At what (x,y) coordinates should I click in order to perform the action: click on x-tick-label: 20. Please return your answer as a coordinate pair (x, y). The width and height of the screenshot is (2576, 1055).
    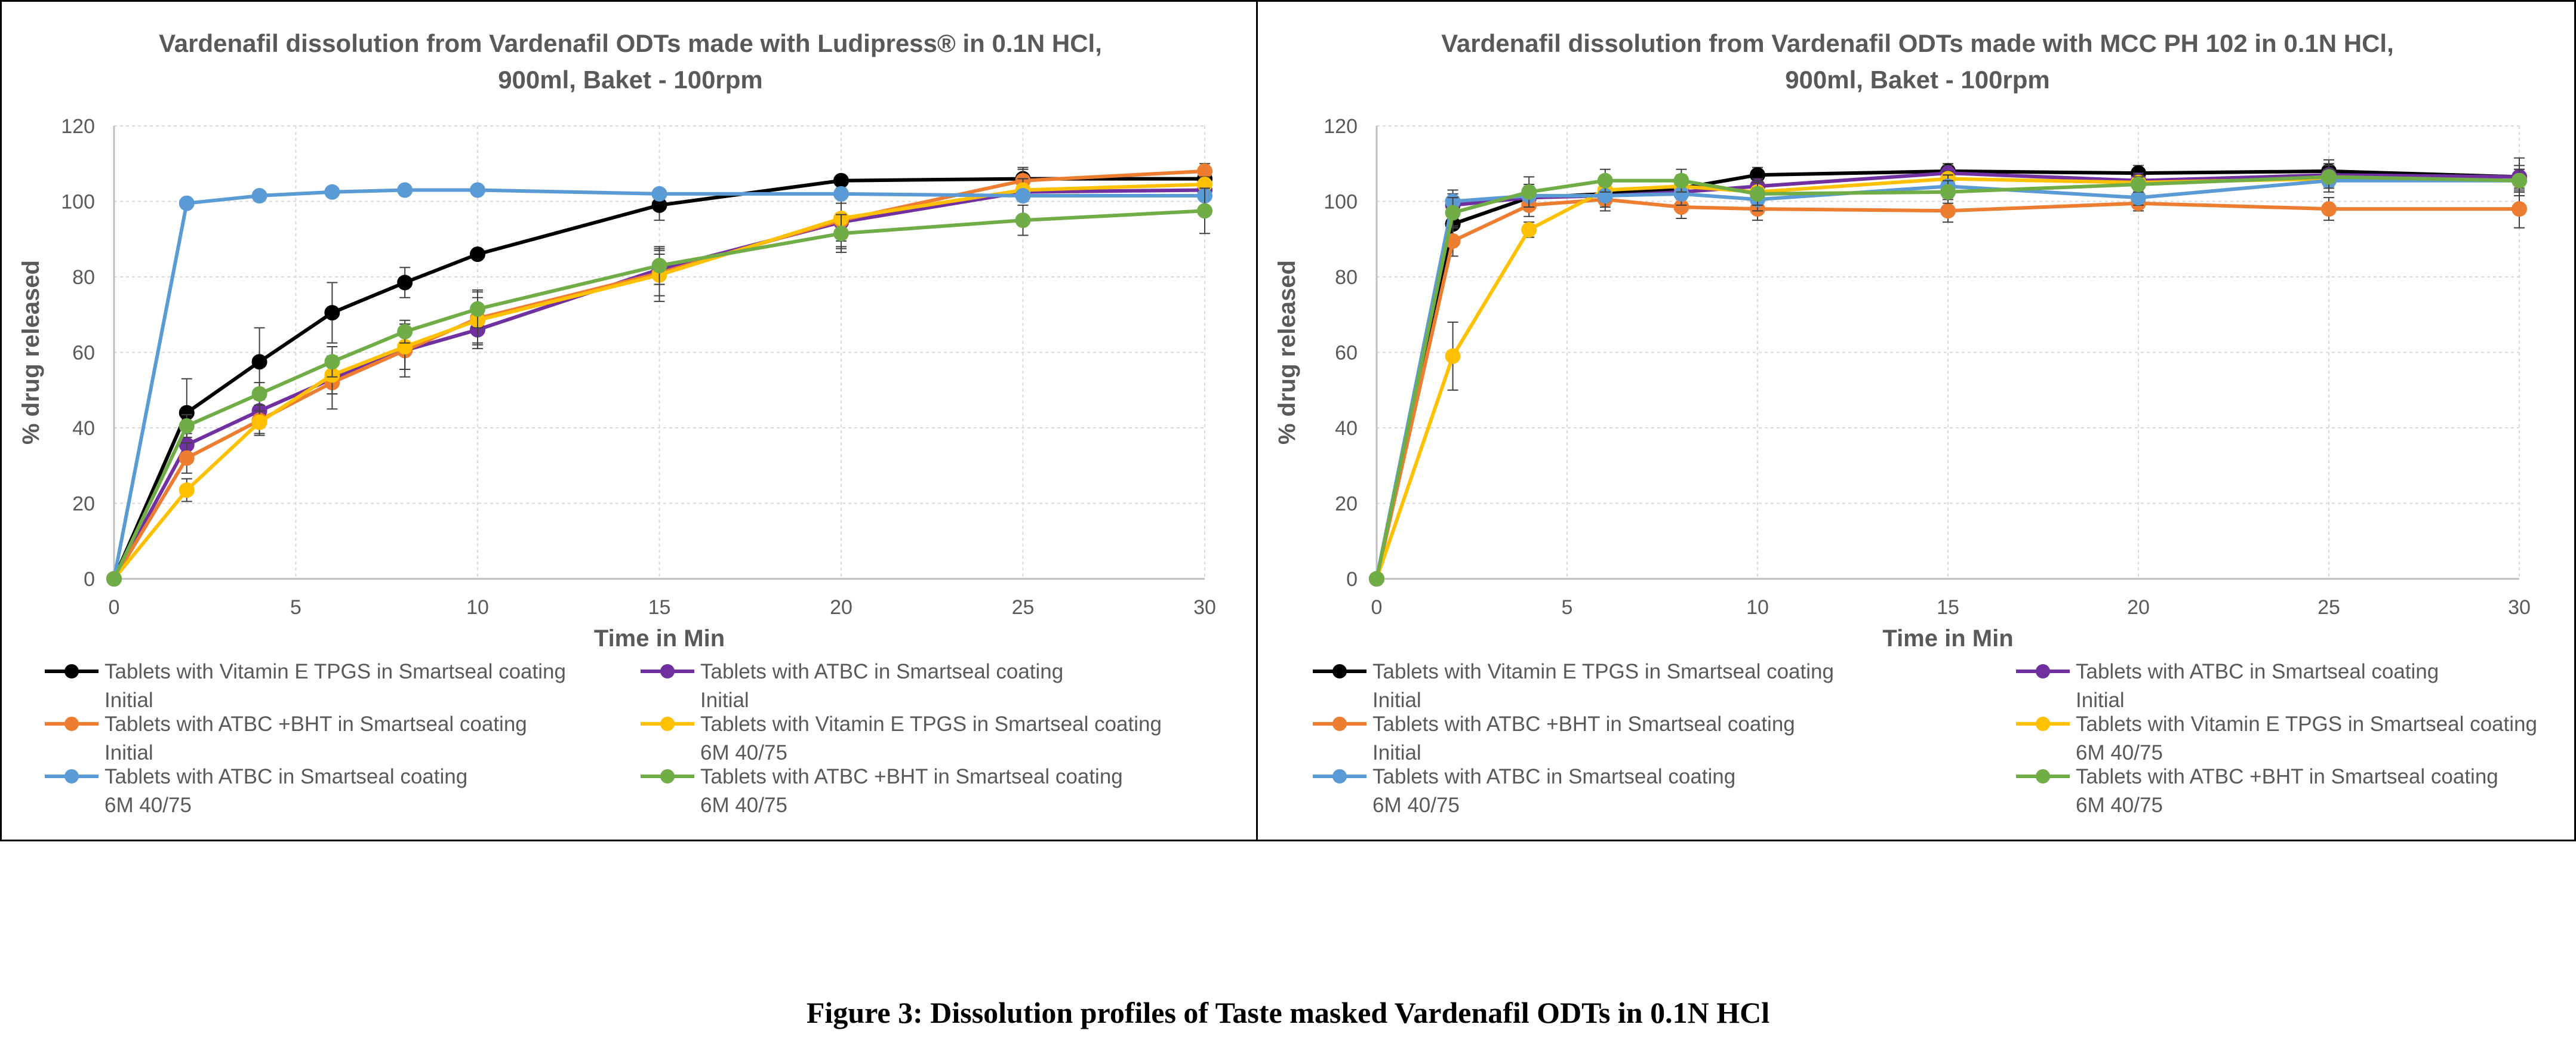
    Looking at the image, I should click on (841, 607).